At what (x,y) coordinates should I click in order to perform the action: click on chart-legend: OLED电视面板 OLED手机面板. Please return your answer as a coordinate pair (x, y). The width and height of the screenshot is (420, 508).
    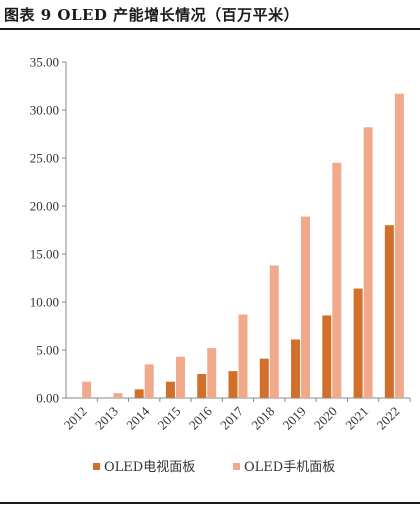
    Looking at the image, I should click on (214, 467).